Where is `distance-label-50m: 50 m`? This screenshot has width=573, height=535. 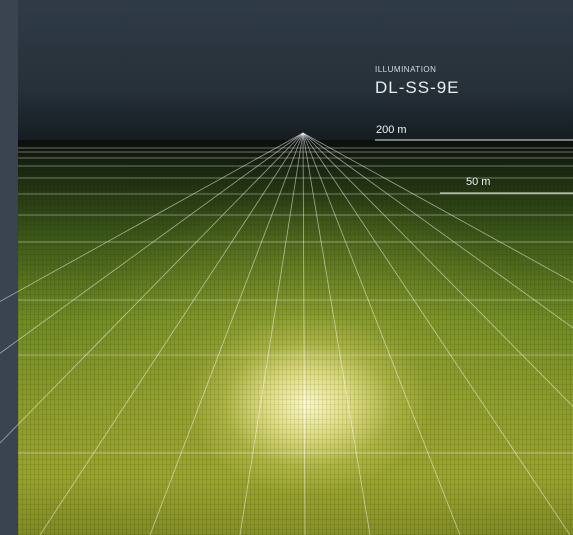
distance-label-50m: 50 m is located at coordinates (478, 182).